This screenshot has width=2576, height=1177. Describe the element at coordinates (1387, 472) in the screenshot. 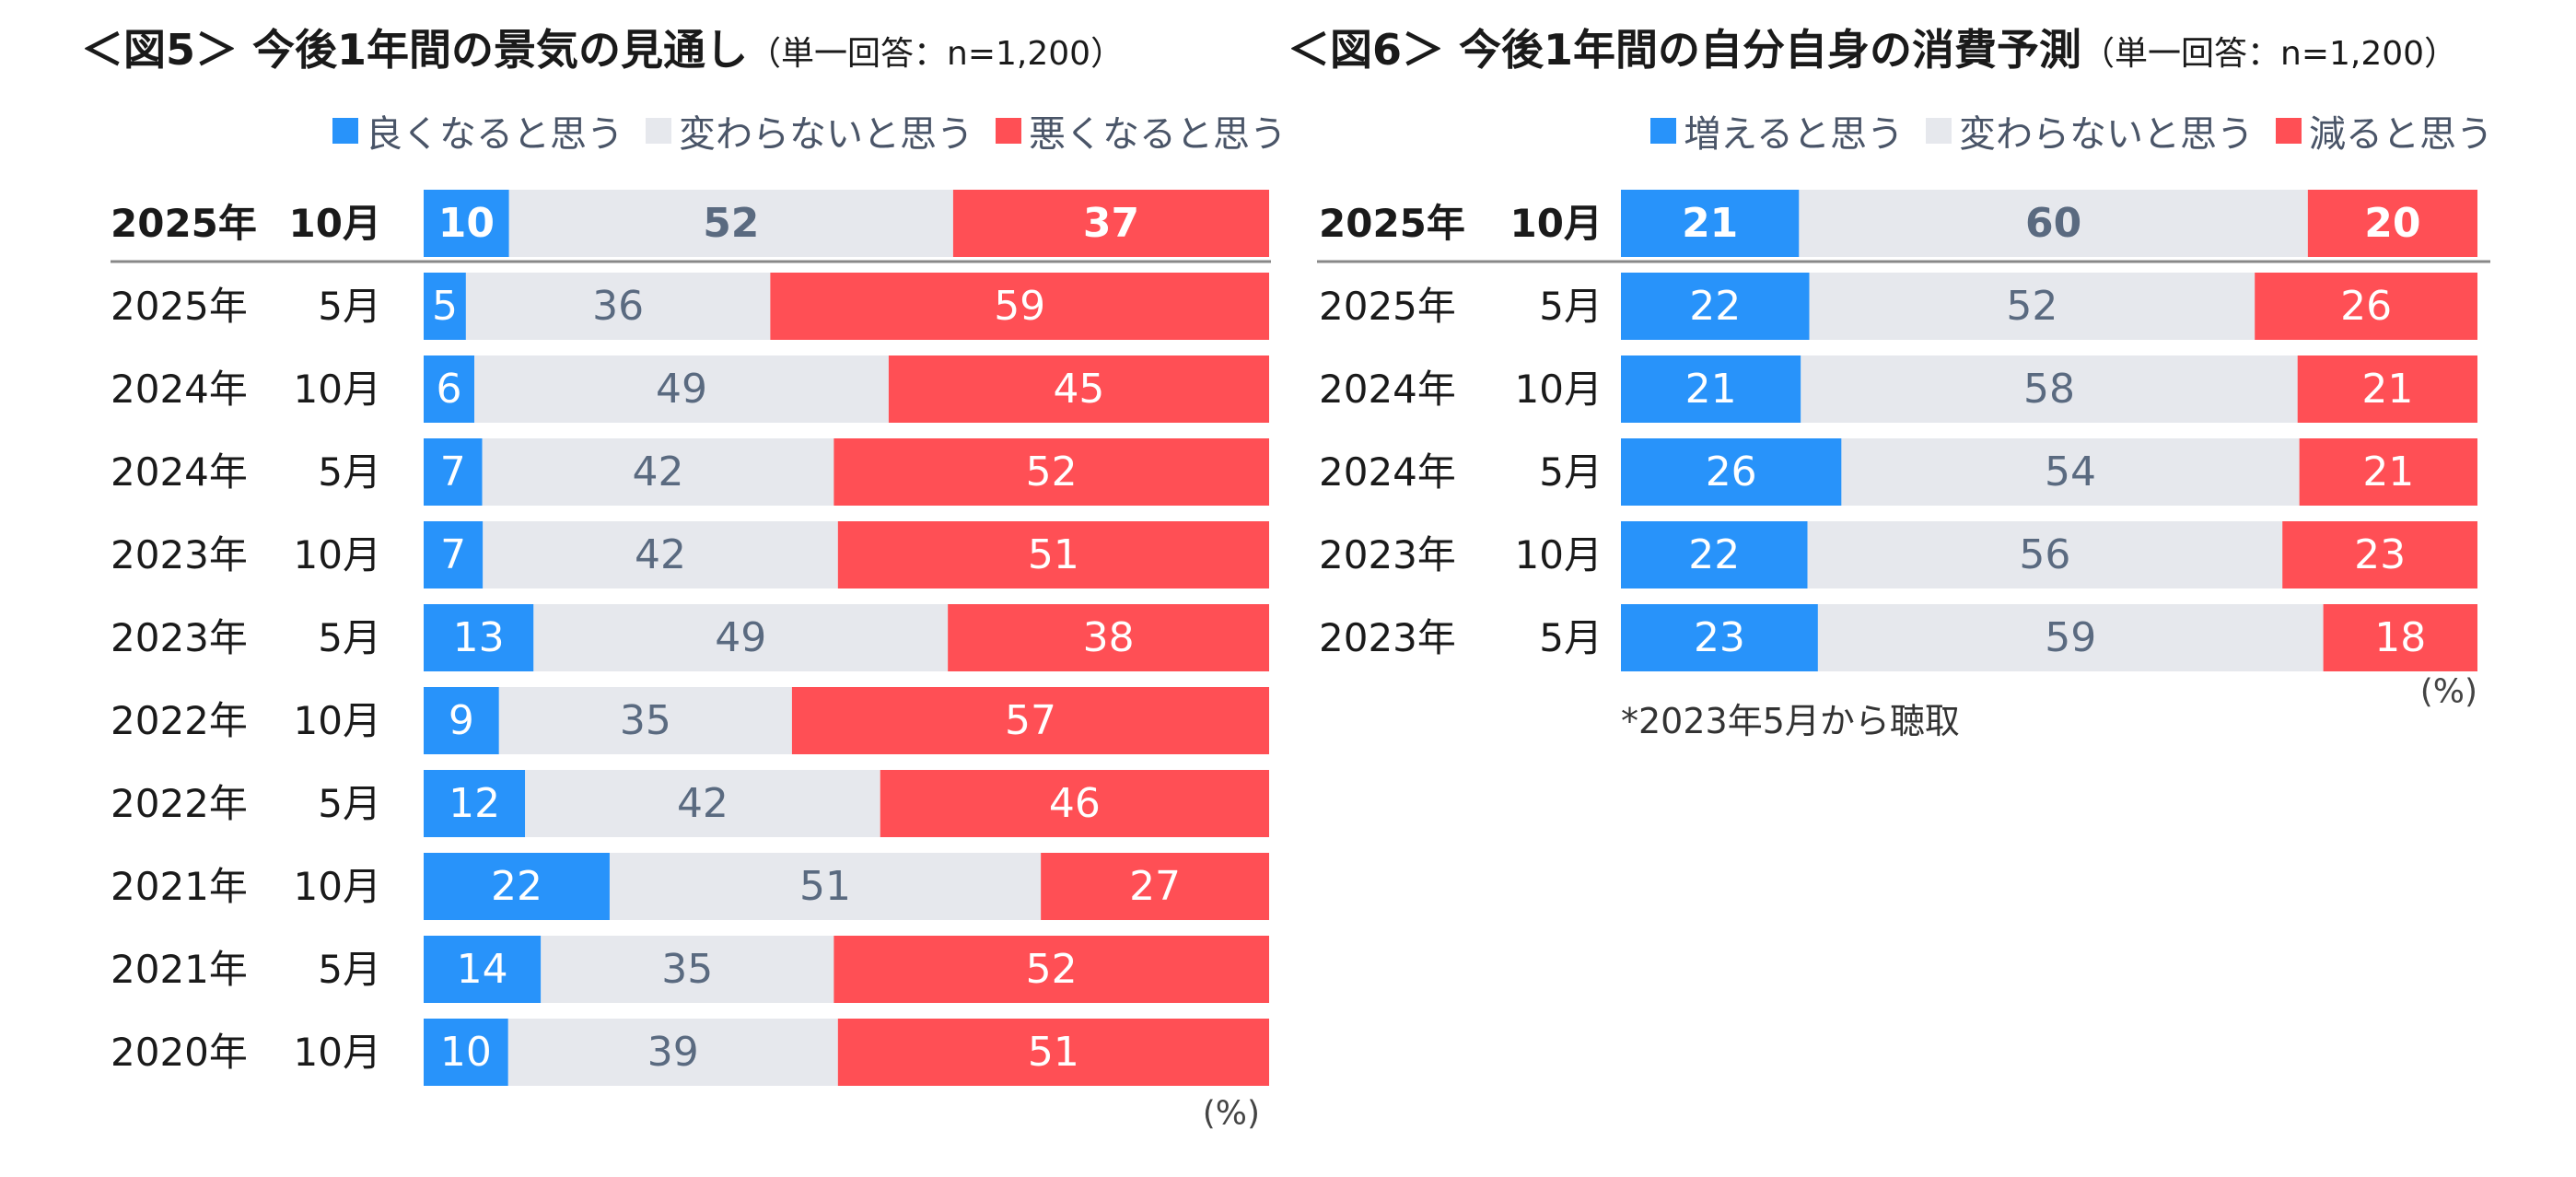

I see `chart6-row-year: 2024年` at that location.